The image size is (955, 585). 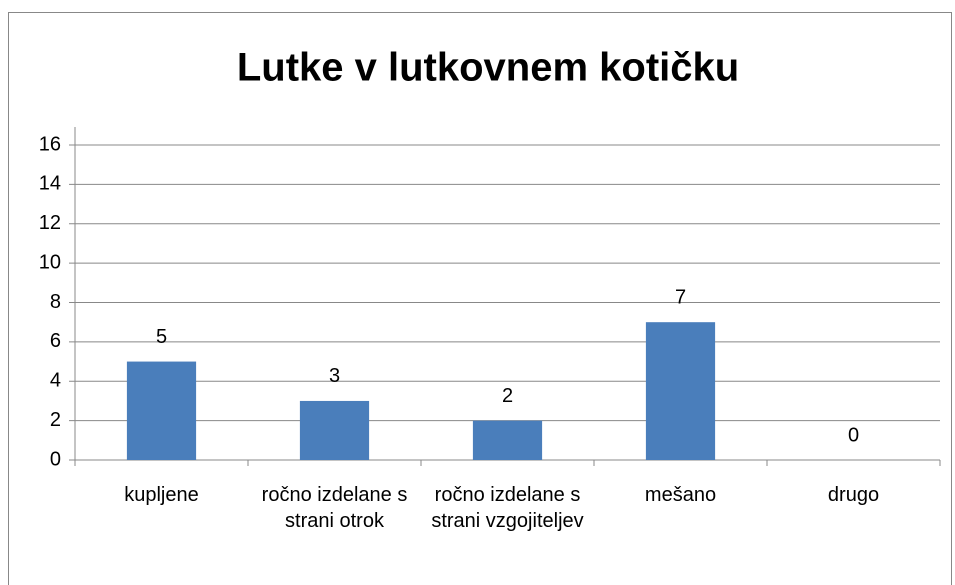 I want to click on x-tick-label: kupljene, so click(x=161, y=495).